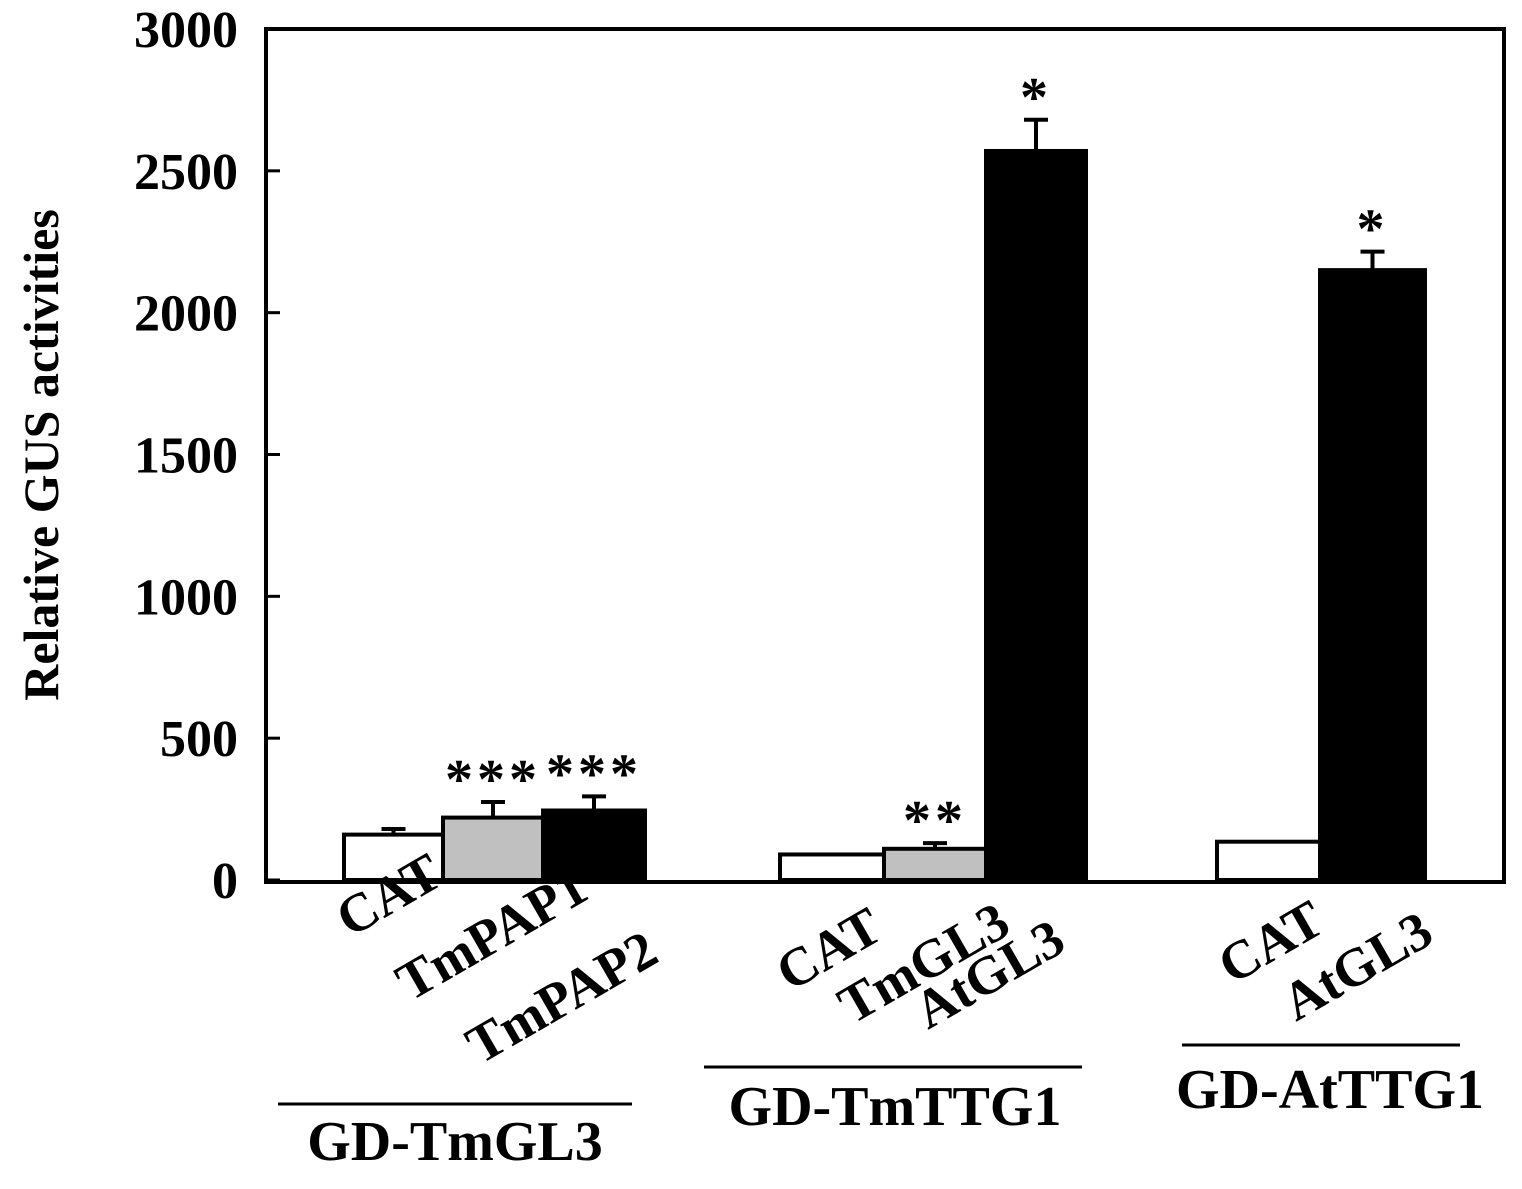  What do you see at coordinates (895, 1107) in the screenshot?
I see `group-label: GD-TmTTG1` at bounding box center [895, 1107].